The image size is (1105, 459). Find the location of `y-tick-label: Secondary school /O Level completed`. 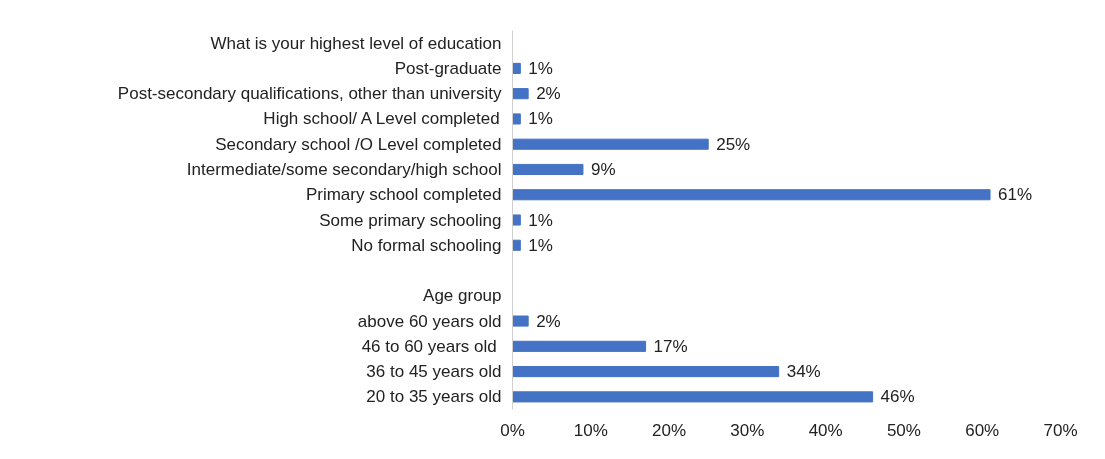

y-tick-label: Secondary school /O Level completed is located at coordinates (358, 144).